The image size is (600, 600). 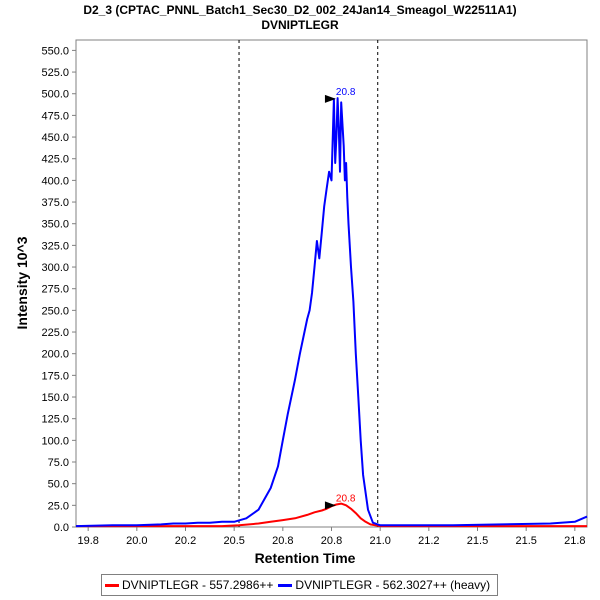 What do you see at coordinates (55, 225) in the screenshot?
I see `y-tick-label: 350.0` at bounding box center [55, 225].